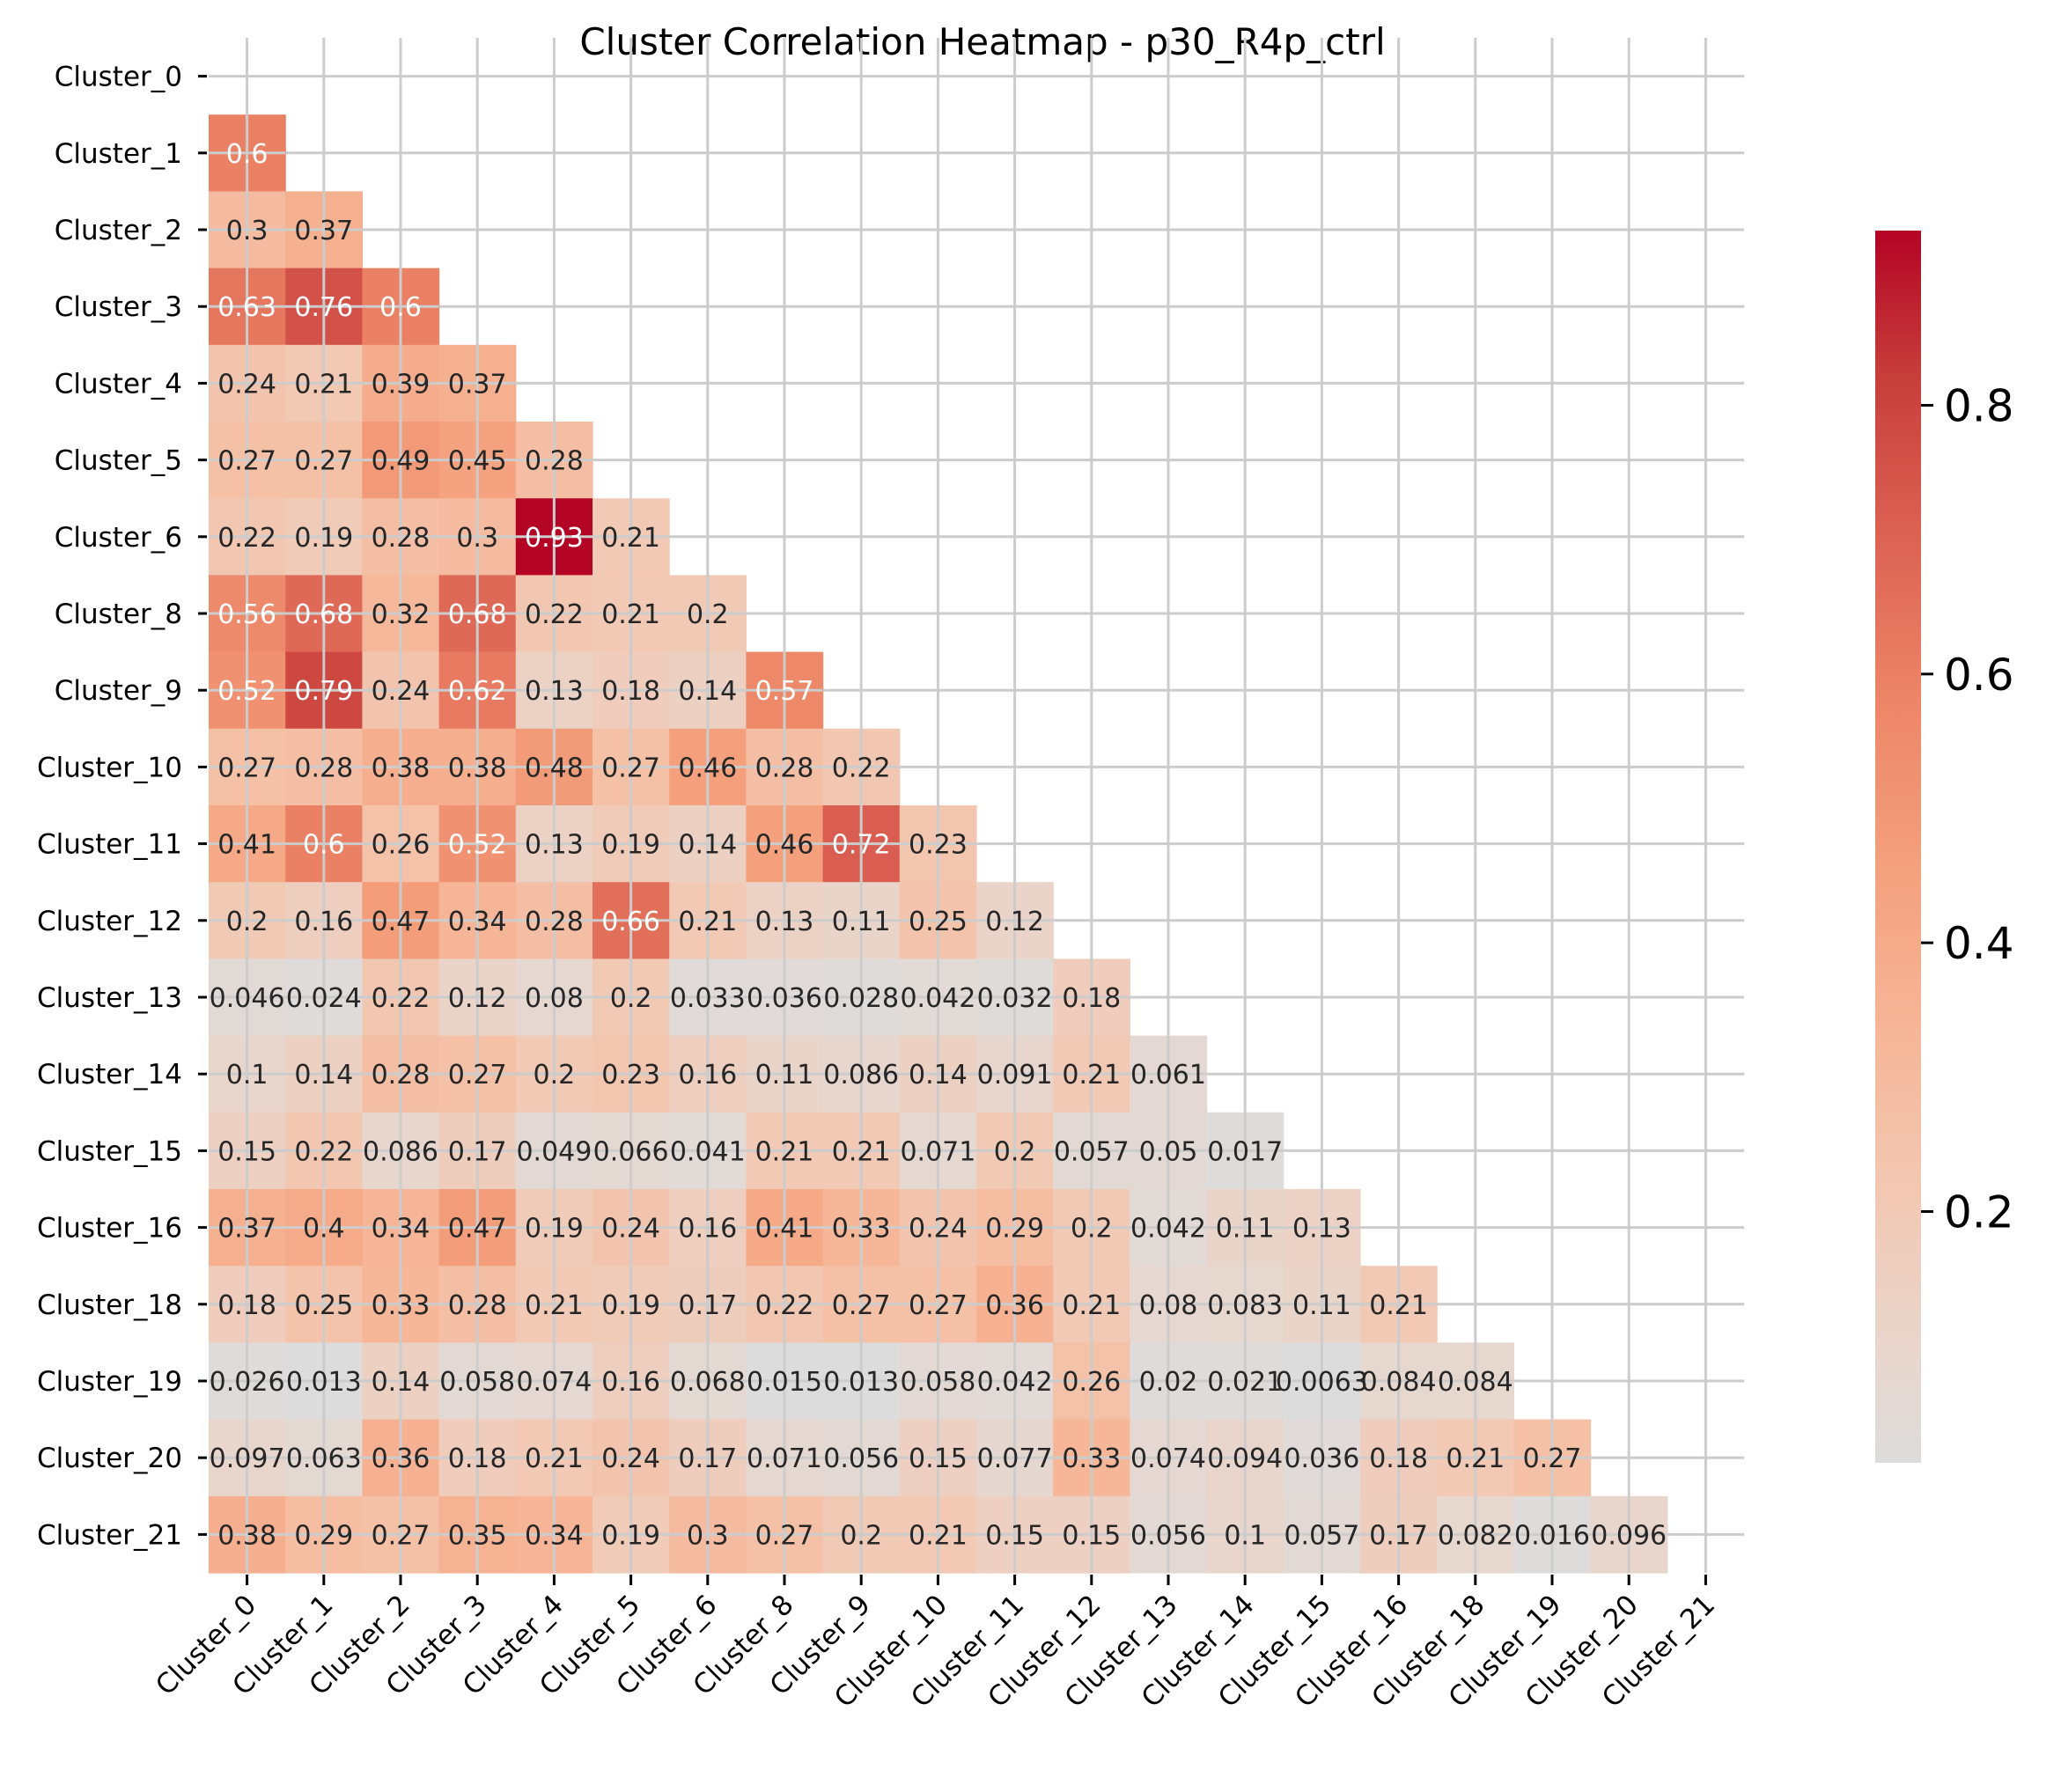 The height and width of the screenshot is (1792, 2061). Describe the element at coordinates (938, 1151) in the screenshot. I see `cell-value-label: 0.071` at that location.